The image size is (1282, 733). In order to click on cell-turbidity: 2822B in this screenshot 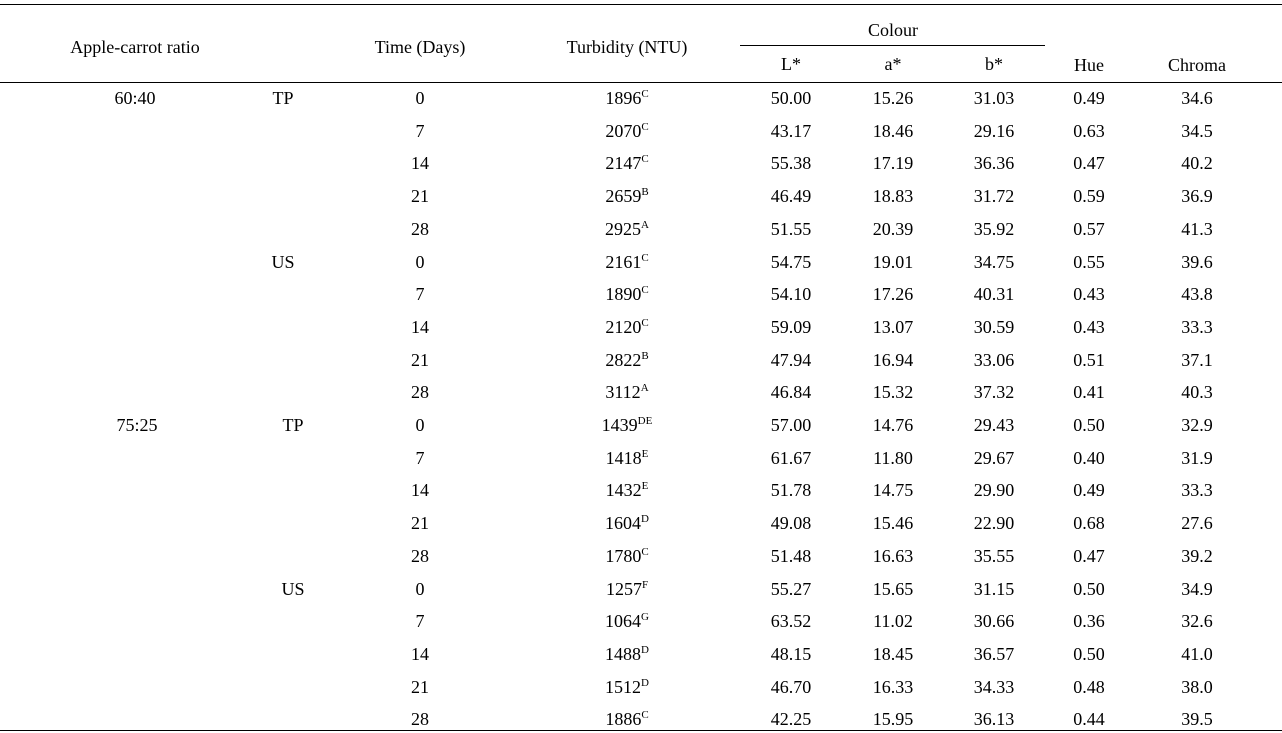, I will do `click(626, 360)`.